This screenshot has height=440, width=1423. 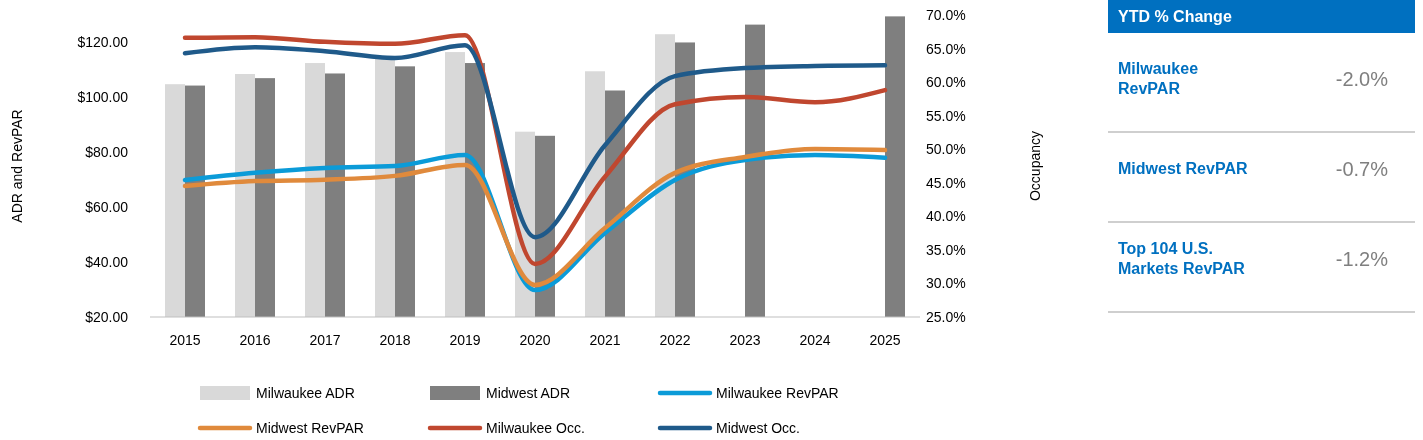 What do you see at coordinates (325, 340) in the screenshot?
I see `x-tick-label: 2017` at bounding box center [325, 340].